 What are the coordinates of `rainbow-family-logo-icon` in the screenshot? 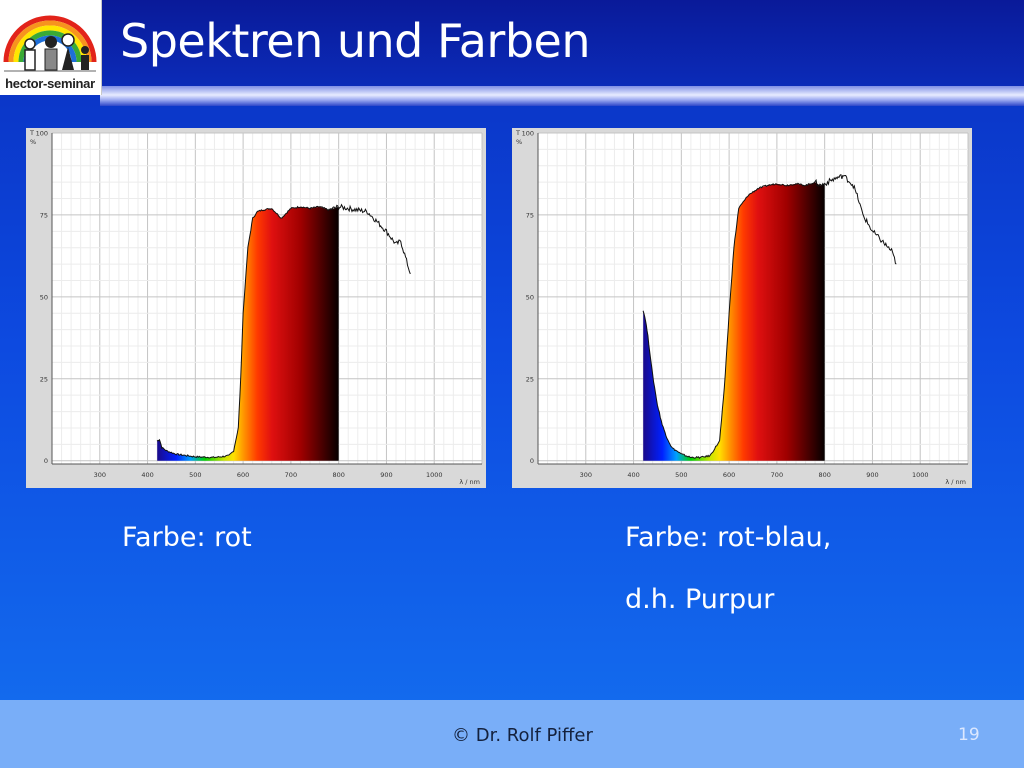 It's located at (50, 43).